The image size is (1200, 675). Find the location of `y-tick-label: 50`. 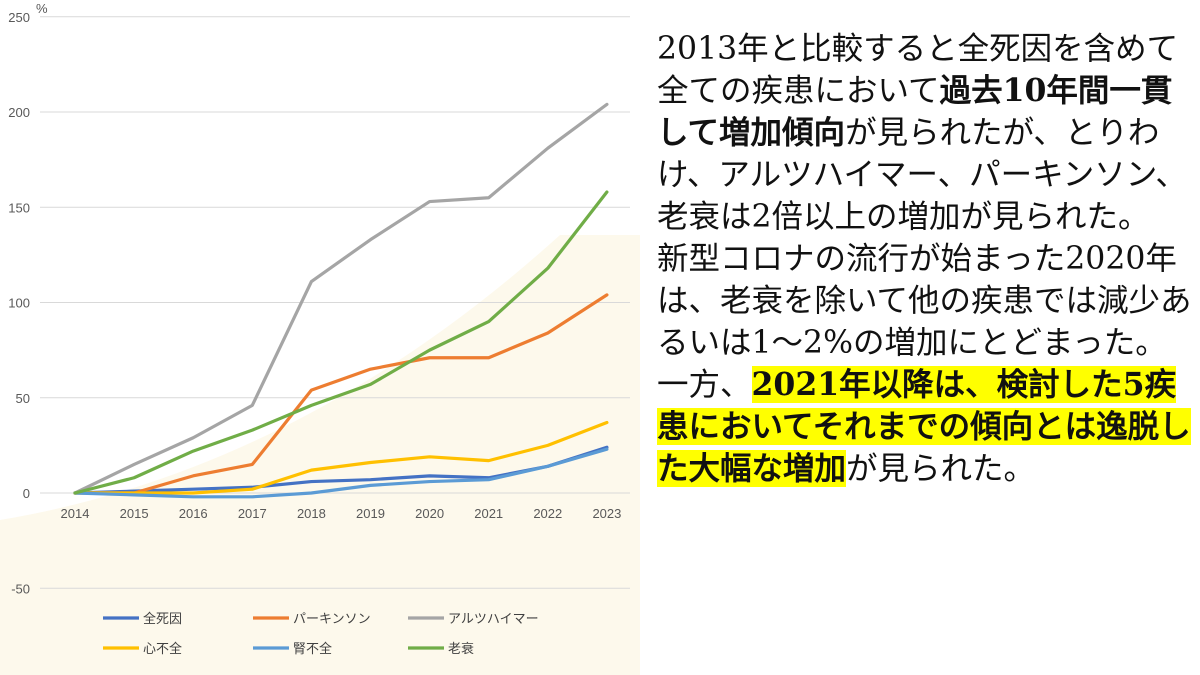

y-tick-label: 50 is located at coordinates (23, 398).